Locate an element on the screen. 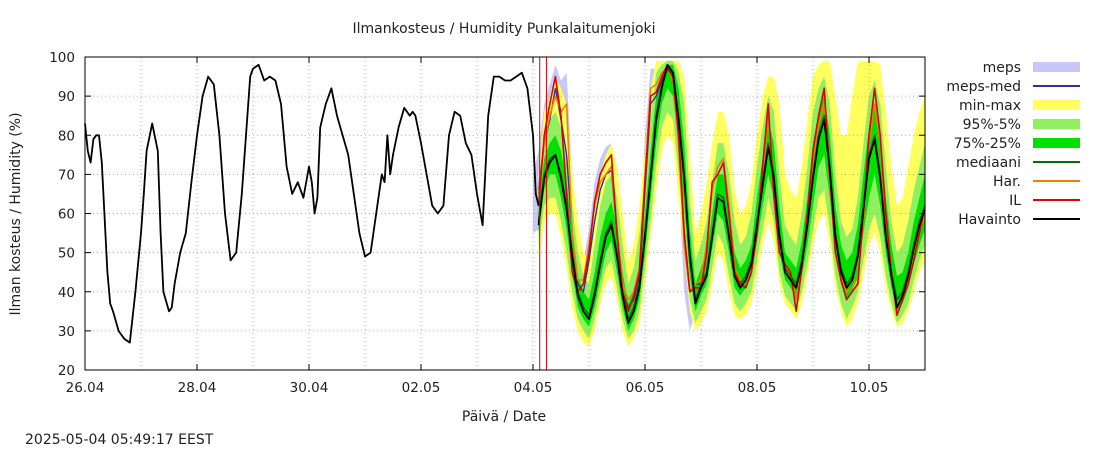  legend-swatch-meps is located at coordinates (1056, 67).